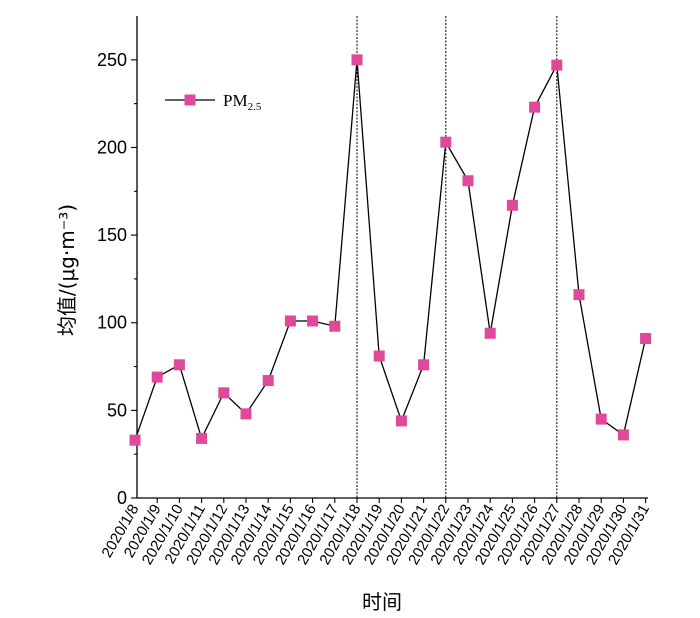  What do you see at coordinates (112, 60) in the screenshot?
I see `y-tick-label: 250` at bounding box center [112, 60].